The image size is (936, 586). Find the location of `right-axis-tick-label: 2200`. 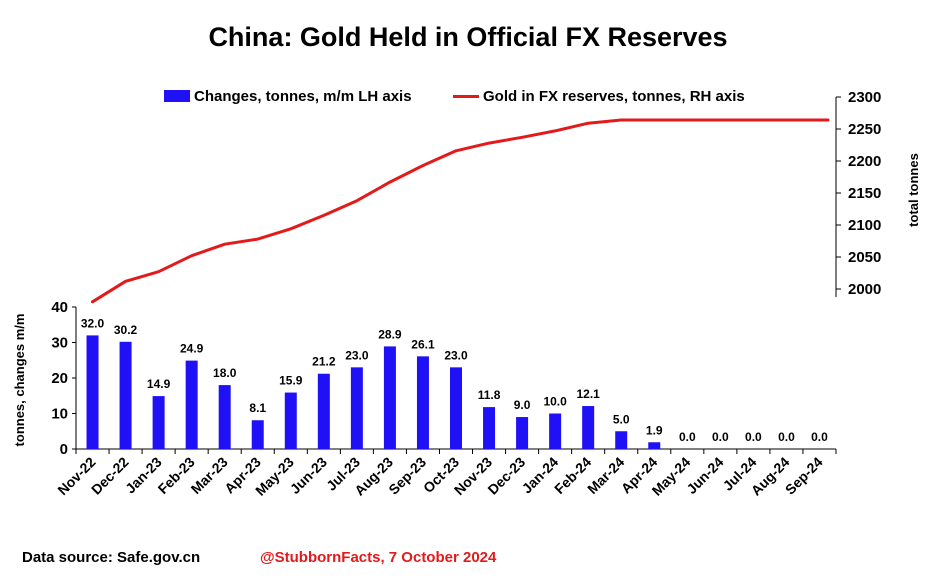

right-axis-tick-label: 2200 is located at coordinates (864, 161).